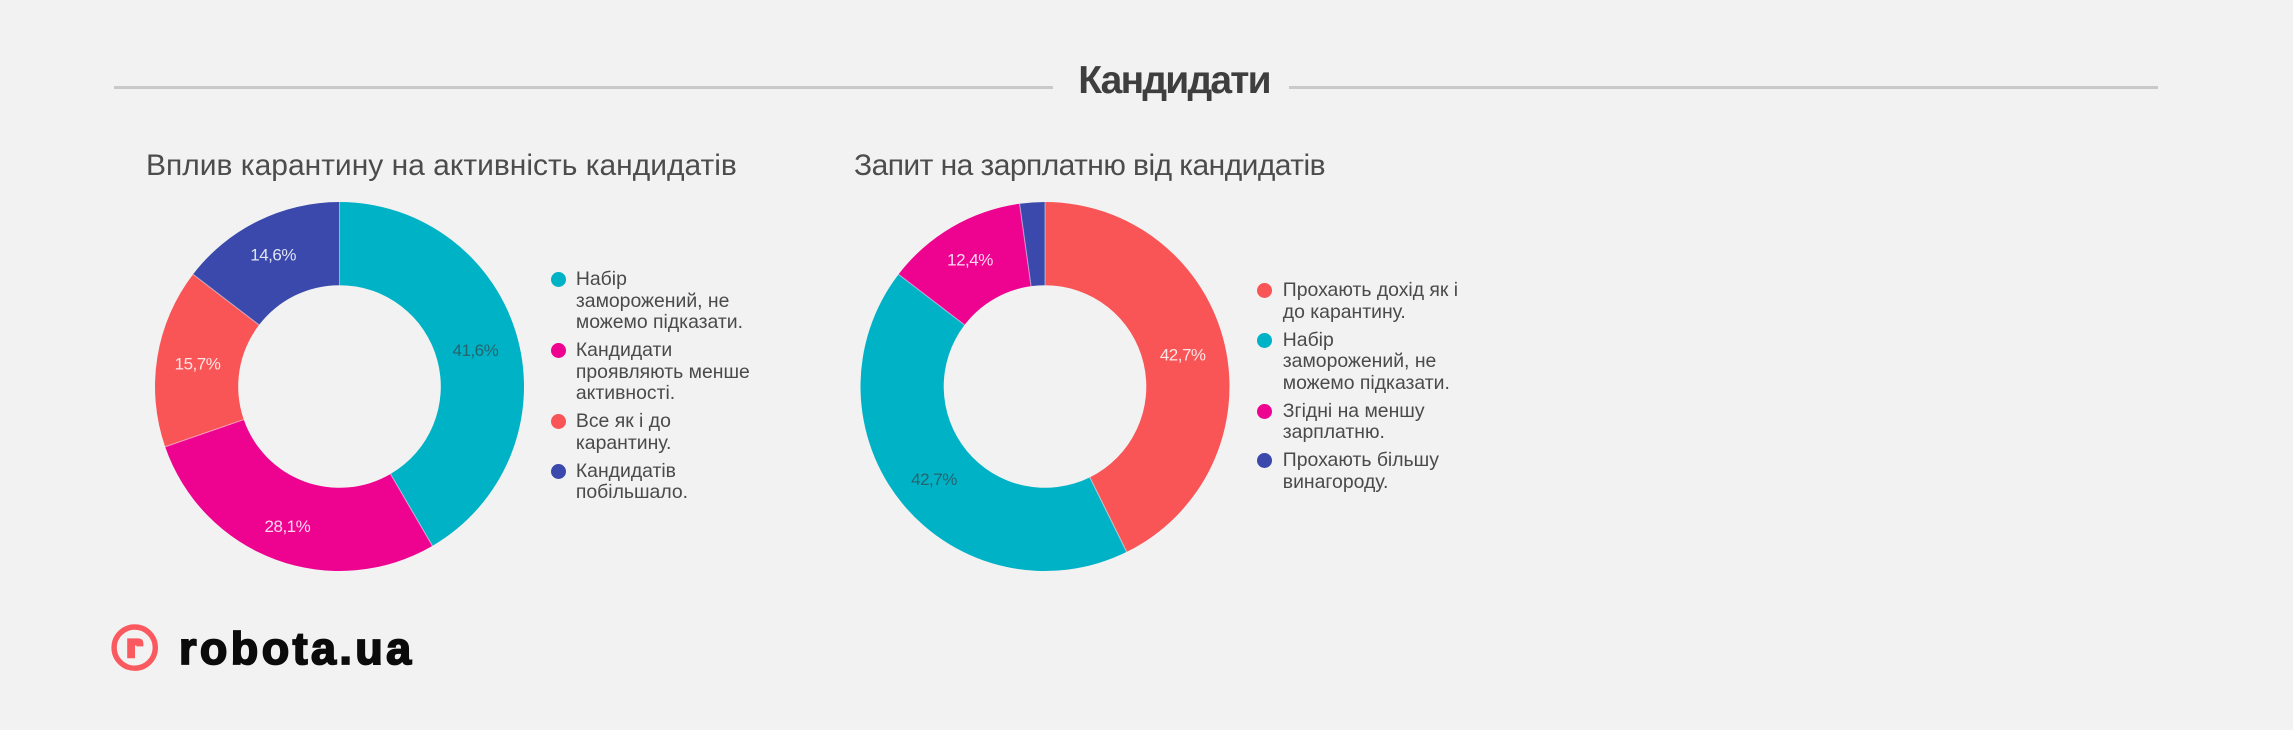 This screenshot has height=730, width=2293. I want to click on svg-text: 15,7%, so click(198, 364).